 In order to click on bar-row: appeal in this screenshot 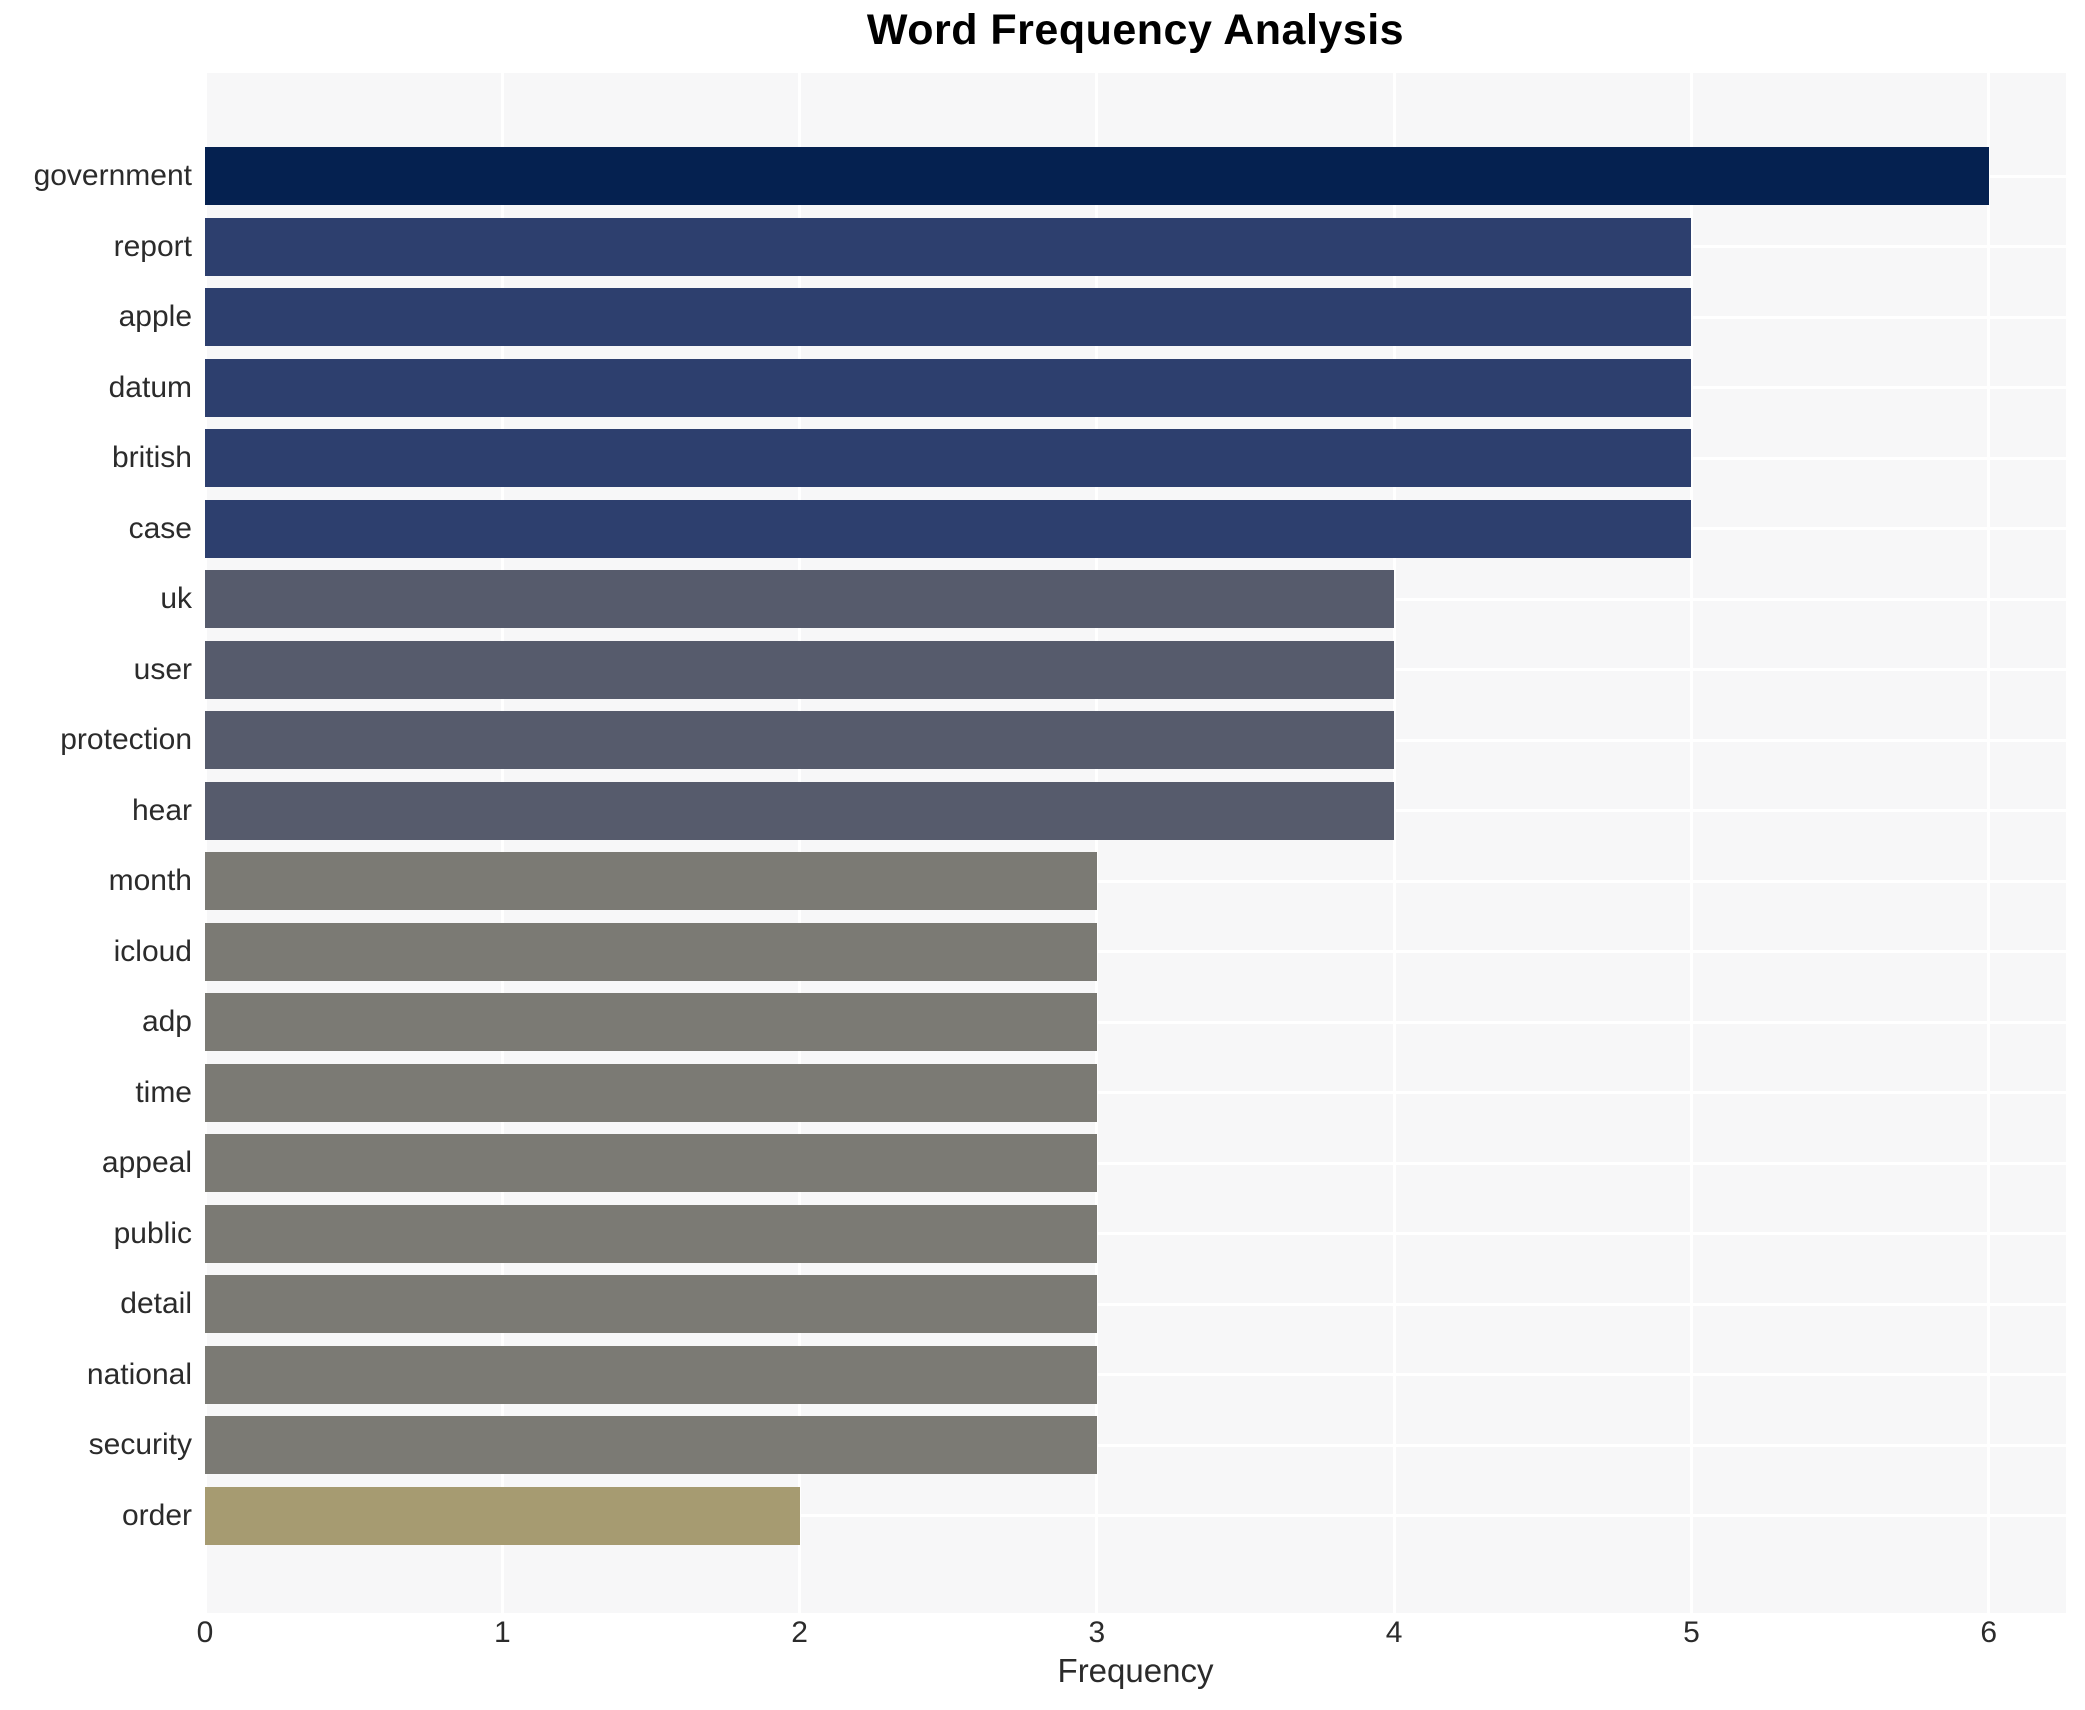, I will do `click(1084, 1163)`.